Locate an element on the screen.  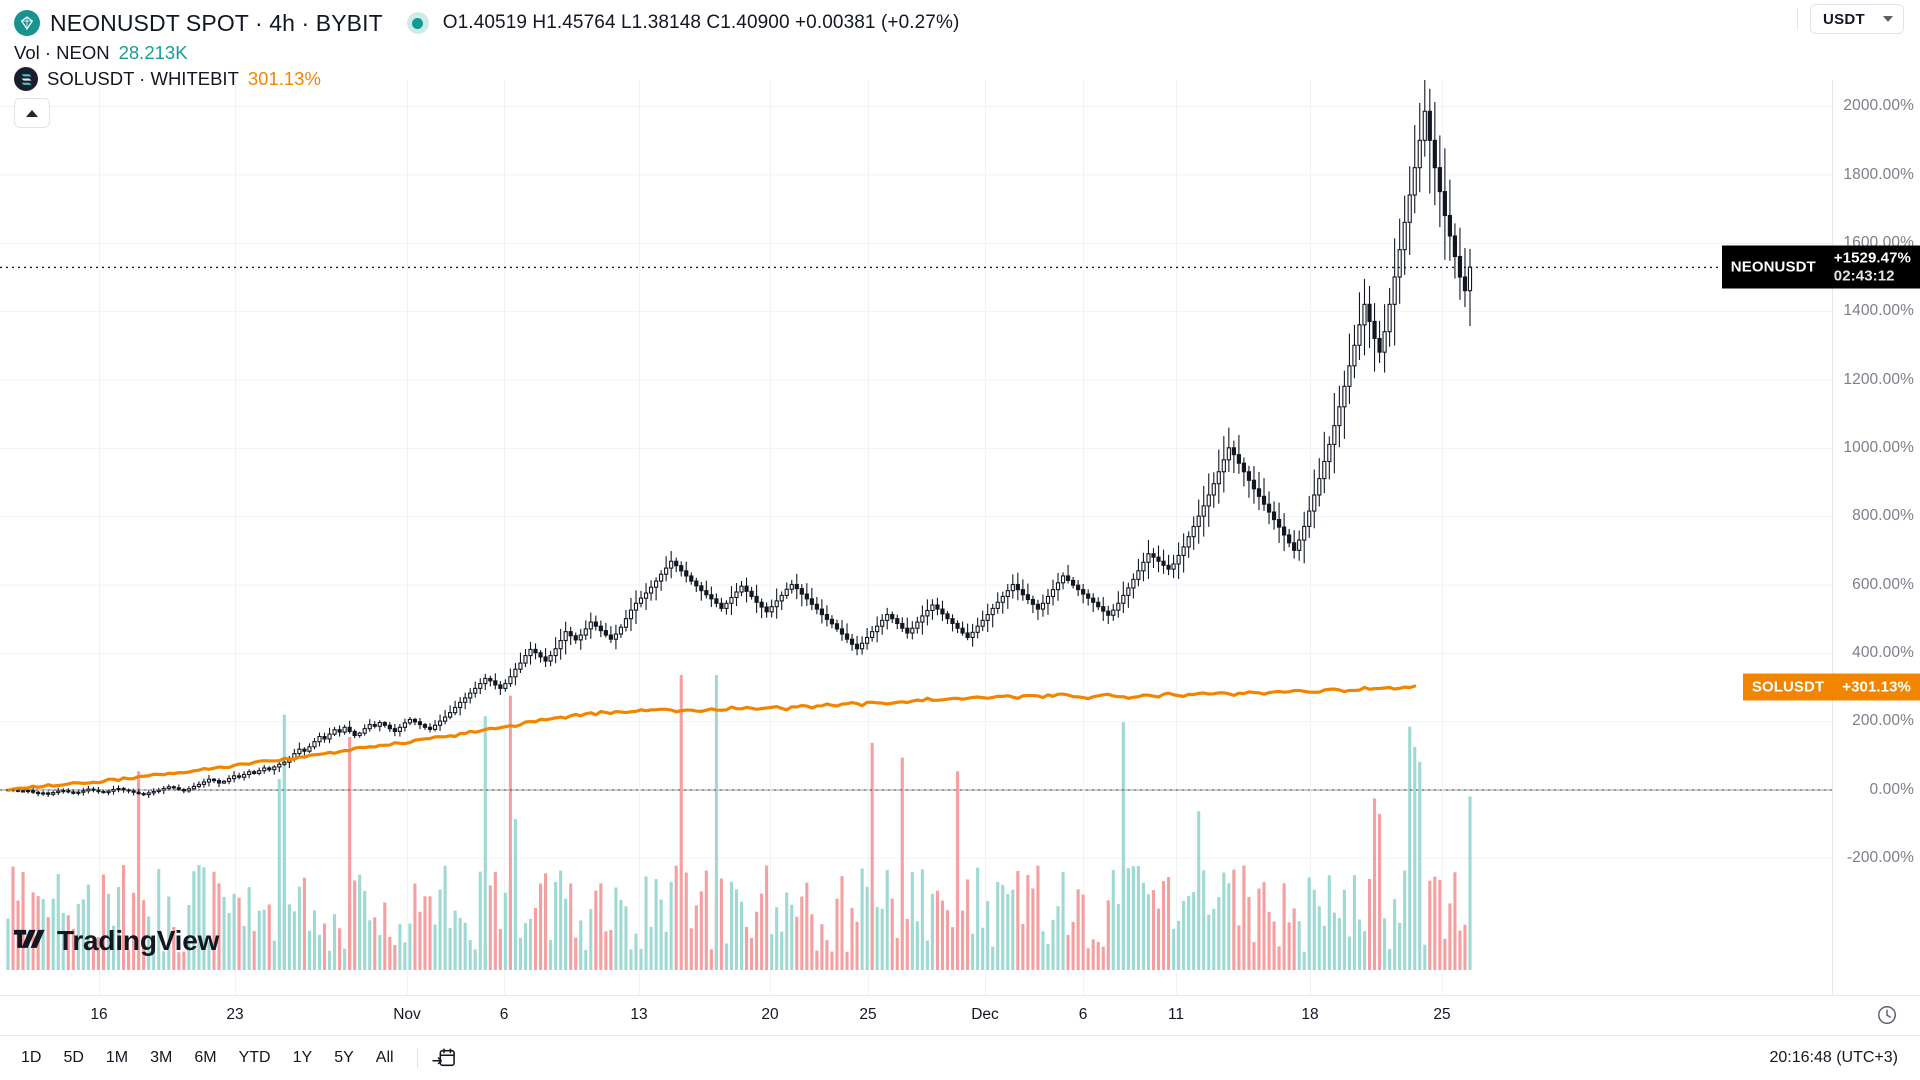
collapse-legend-button is located at coordinates (32, 113).